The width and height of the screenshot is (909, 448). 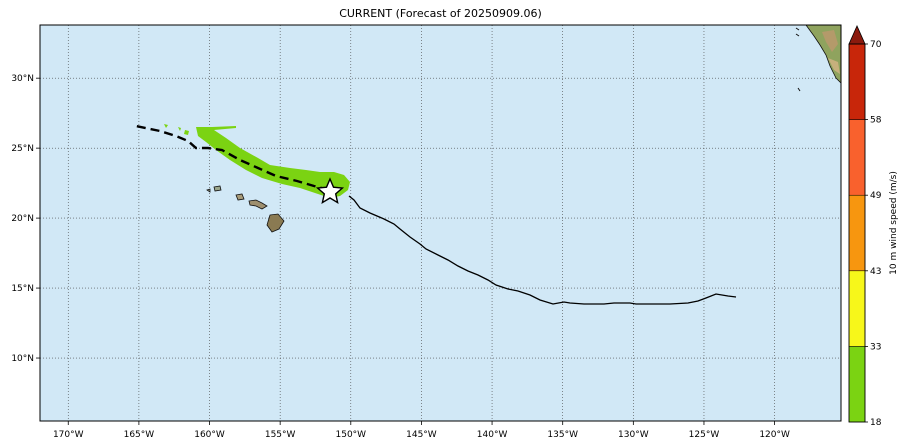 What do you see at coordinates (240, 197) in the screenshot?
I see `island-oahu` at bounding box center [240, 197].